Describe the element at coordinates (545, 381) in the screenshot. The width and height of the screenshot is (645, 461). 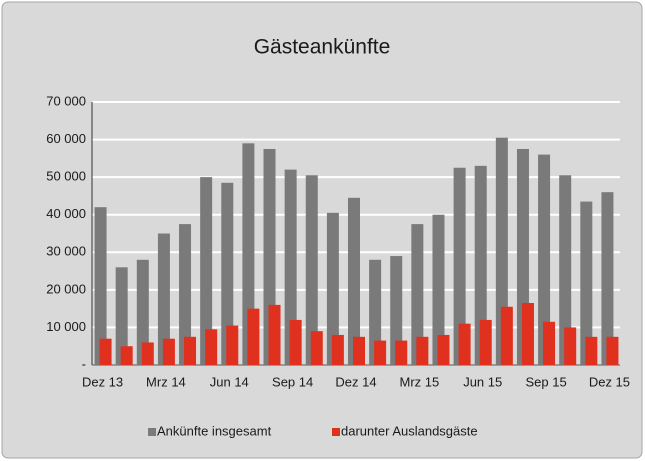
I see `x-tick-label: Sep 15` at that location.